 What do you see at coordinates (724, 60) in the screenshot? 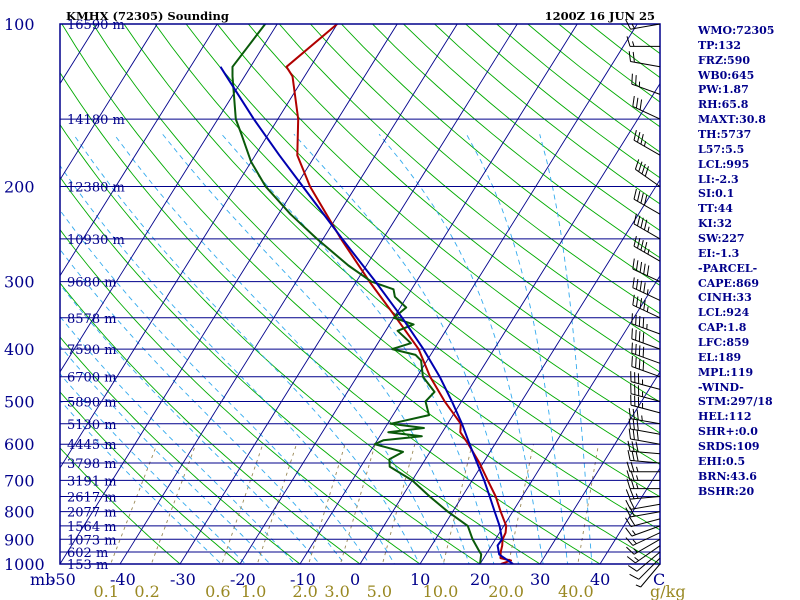
I see `index-item: FRZ:590` at bounding box center [724, 60].